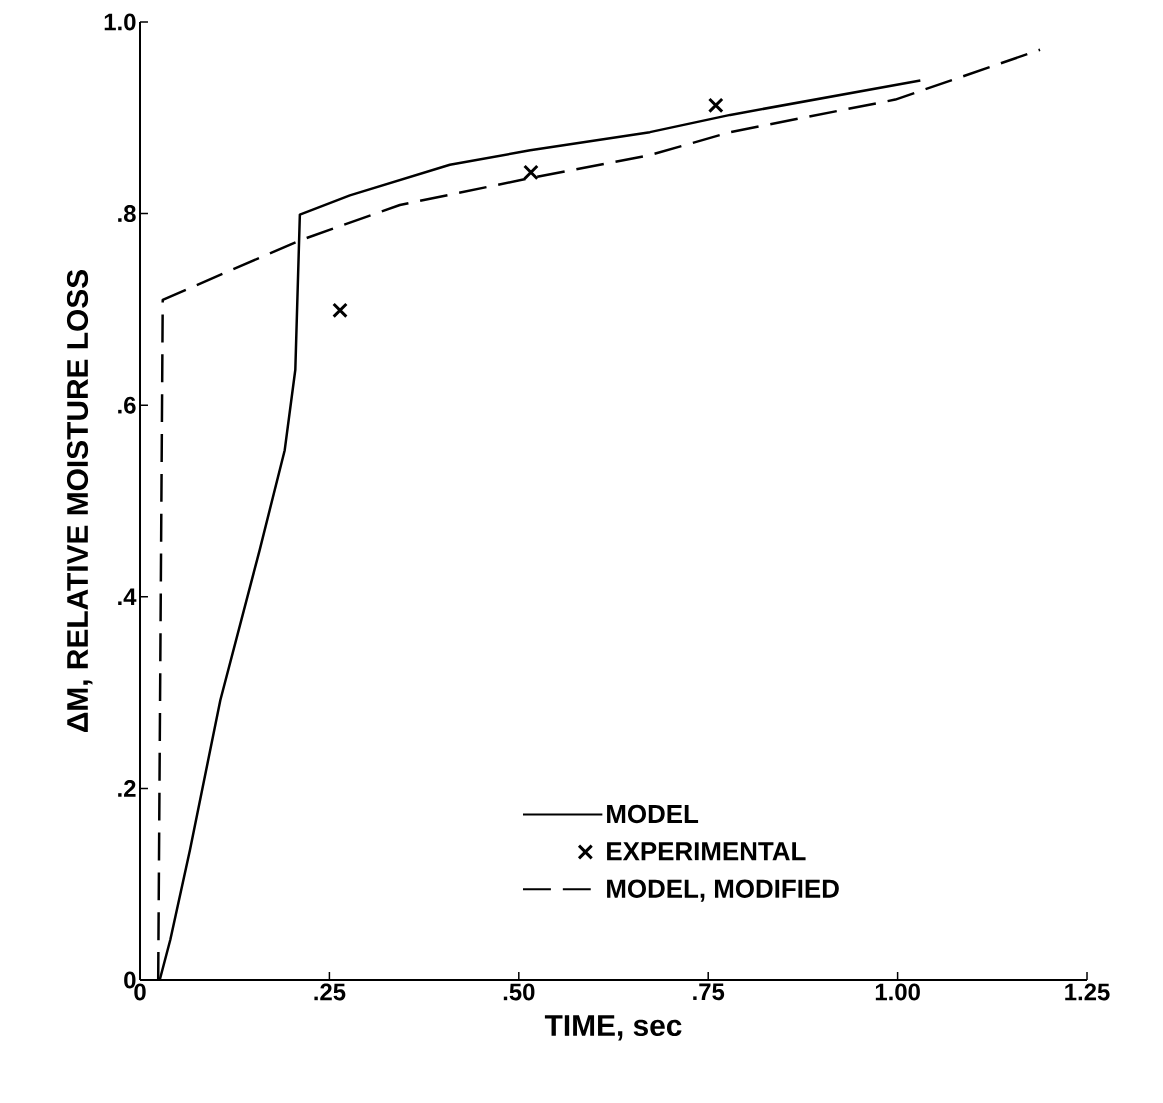 The image size is (1163, 1103). Describe the element at coordinates (613, 1028) in the screenshot. I see `x-axis-title: TIME, sec` at that location.